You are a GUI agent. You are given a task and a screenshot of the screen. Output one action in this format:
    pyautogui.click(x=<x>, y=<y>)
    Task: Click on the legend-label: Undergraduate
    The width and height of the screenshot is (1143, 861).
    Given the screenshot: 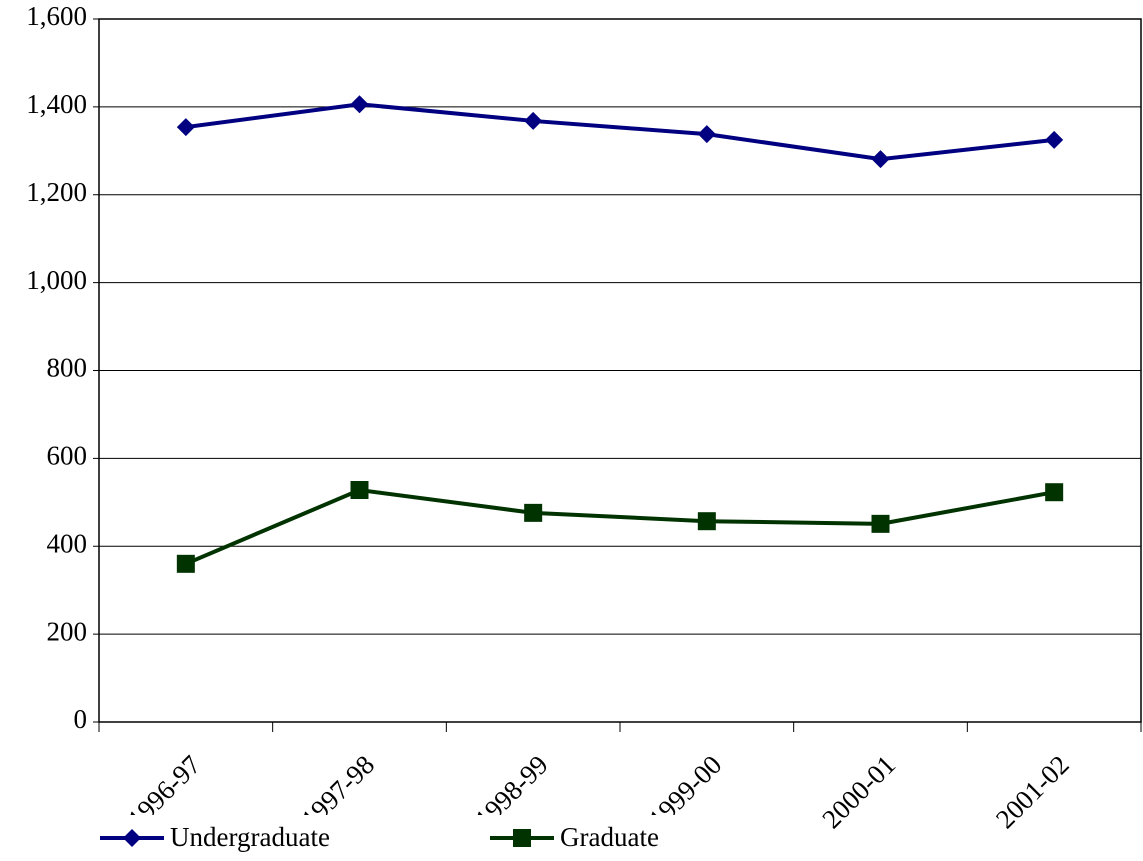 What is the action you would take?
    pyautogui.click(x=250, y=837)
    